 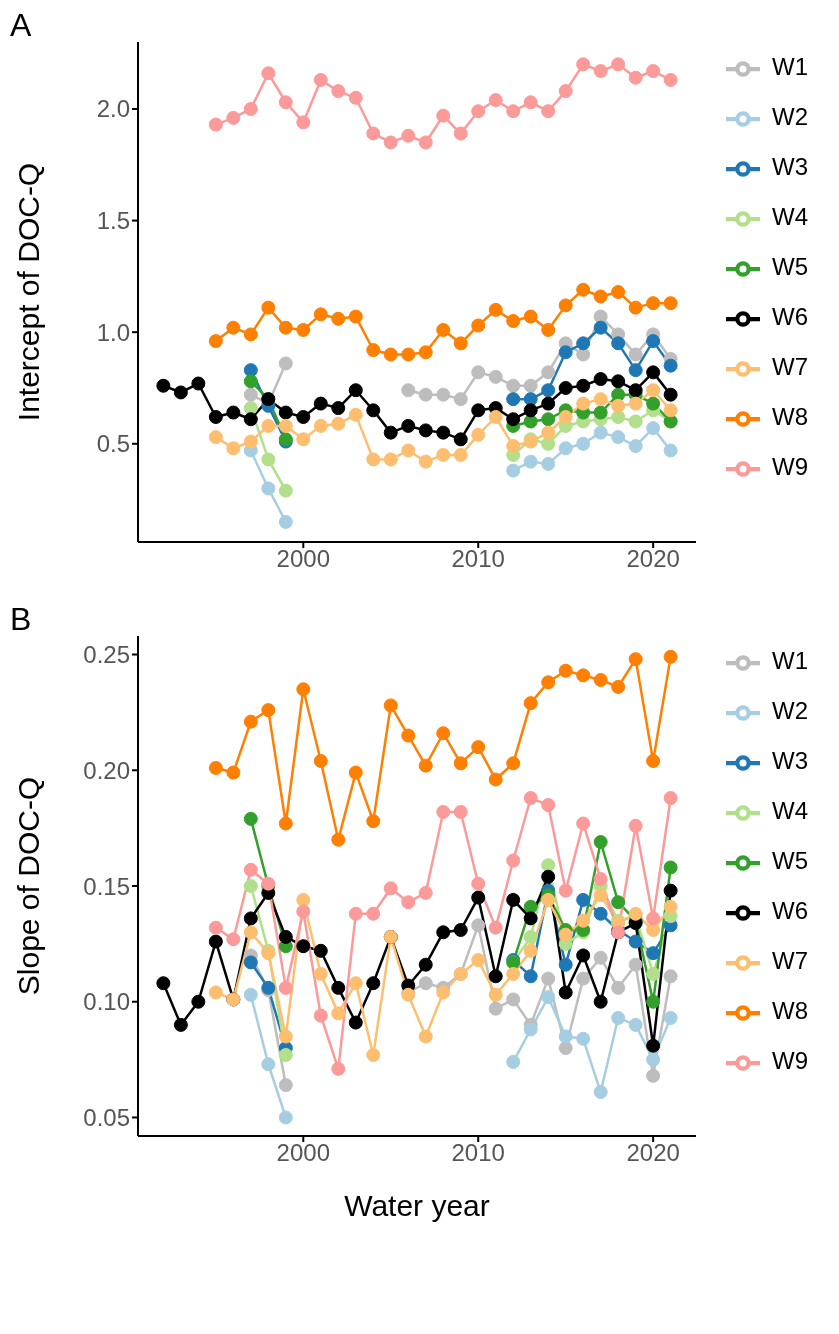 I want to click on y-tick-label: 0.15, so click(x=106, y=886).